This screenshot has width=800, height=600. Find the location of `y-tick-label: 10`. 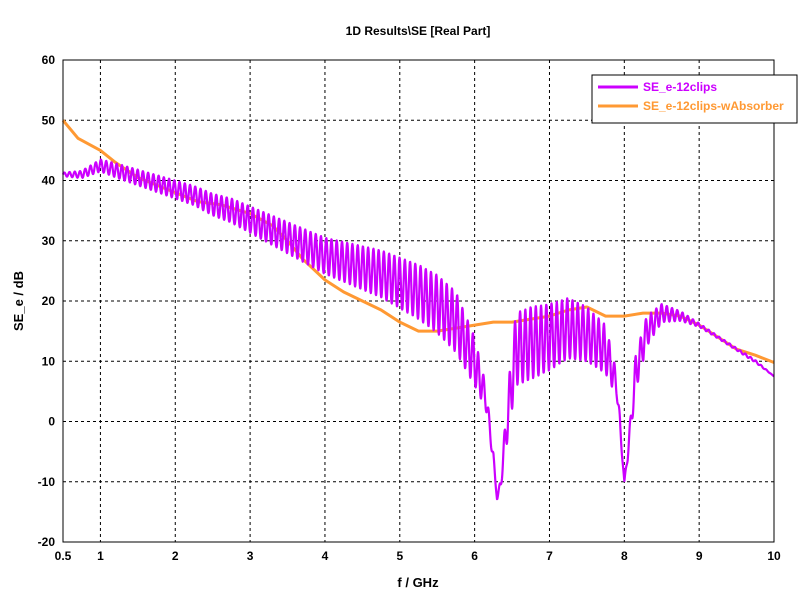

y-tick-label: 10 is located at coordinates (49, 361).